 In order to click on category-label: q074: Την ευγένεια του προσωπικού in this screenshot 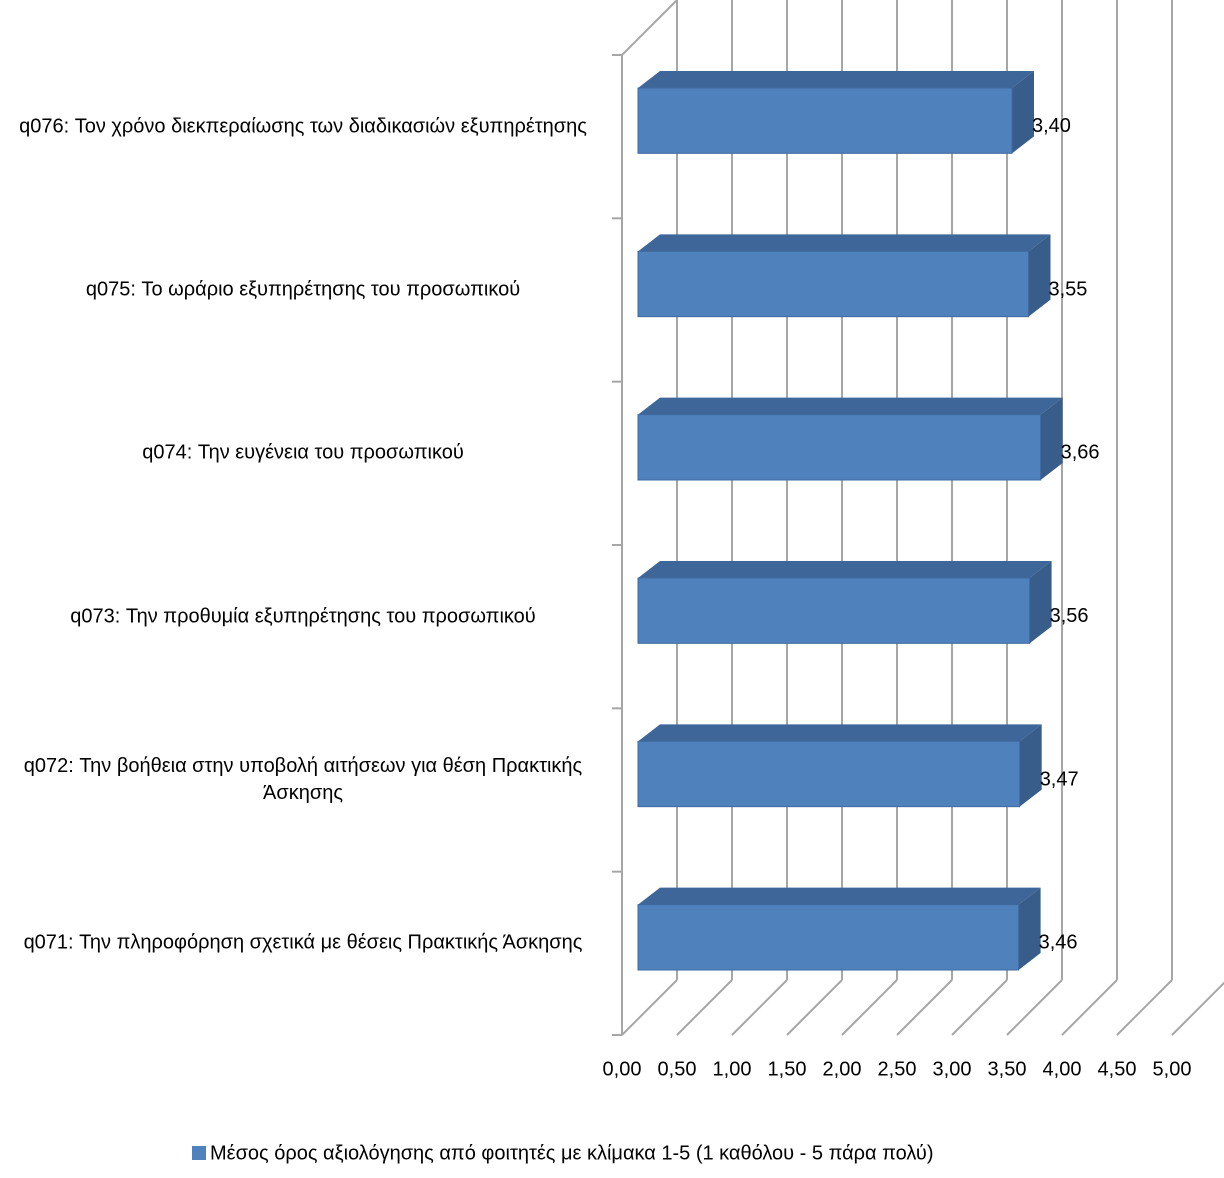, I will do `click(303, 452)`.